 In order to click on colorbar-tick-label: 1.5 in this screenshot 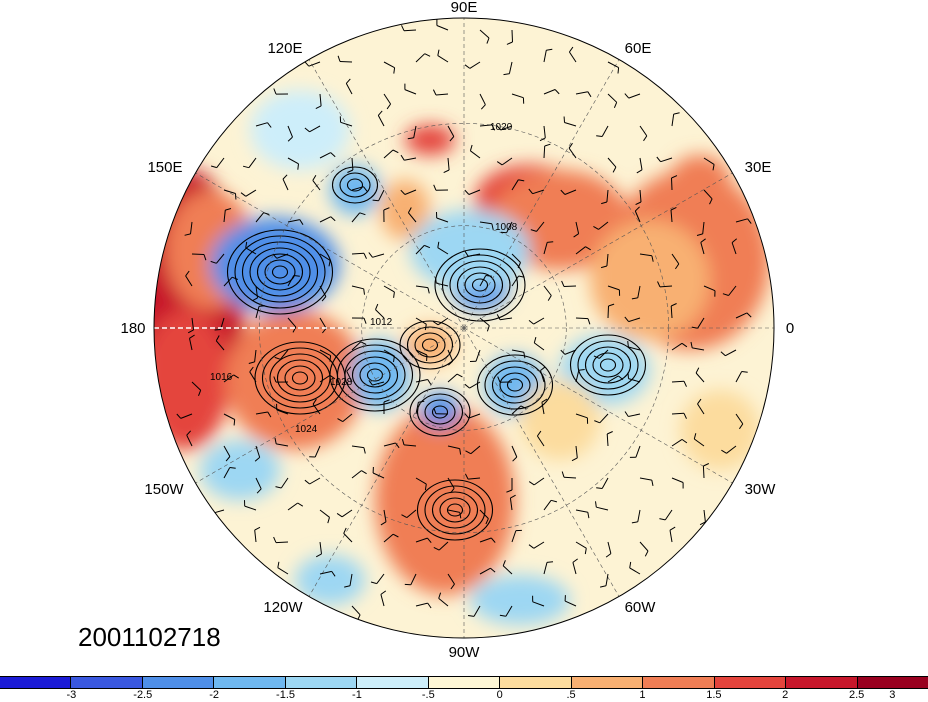, I will do `click(714, 695)`.